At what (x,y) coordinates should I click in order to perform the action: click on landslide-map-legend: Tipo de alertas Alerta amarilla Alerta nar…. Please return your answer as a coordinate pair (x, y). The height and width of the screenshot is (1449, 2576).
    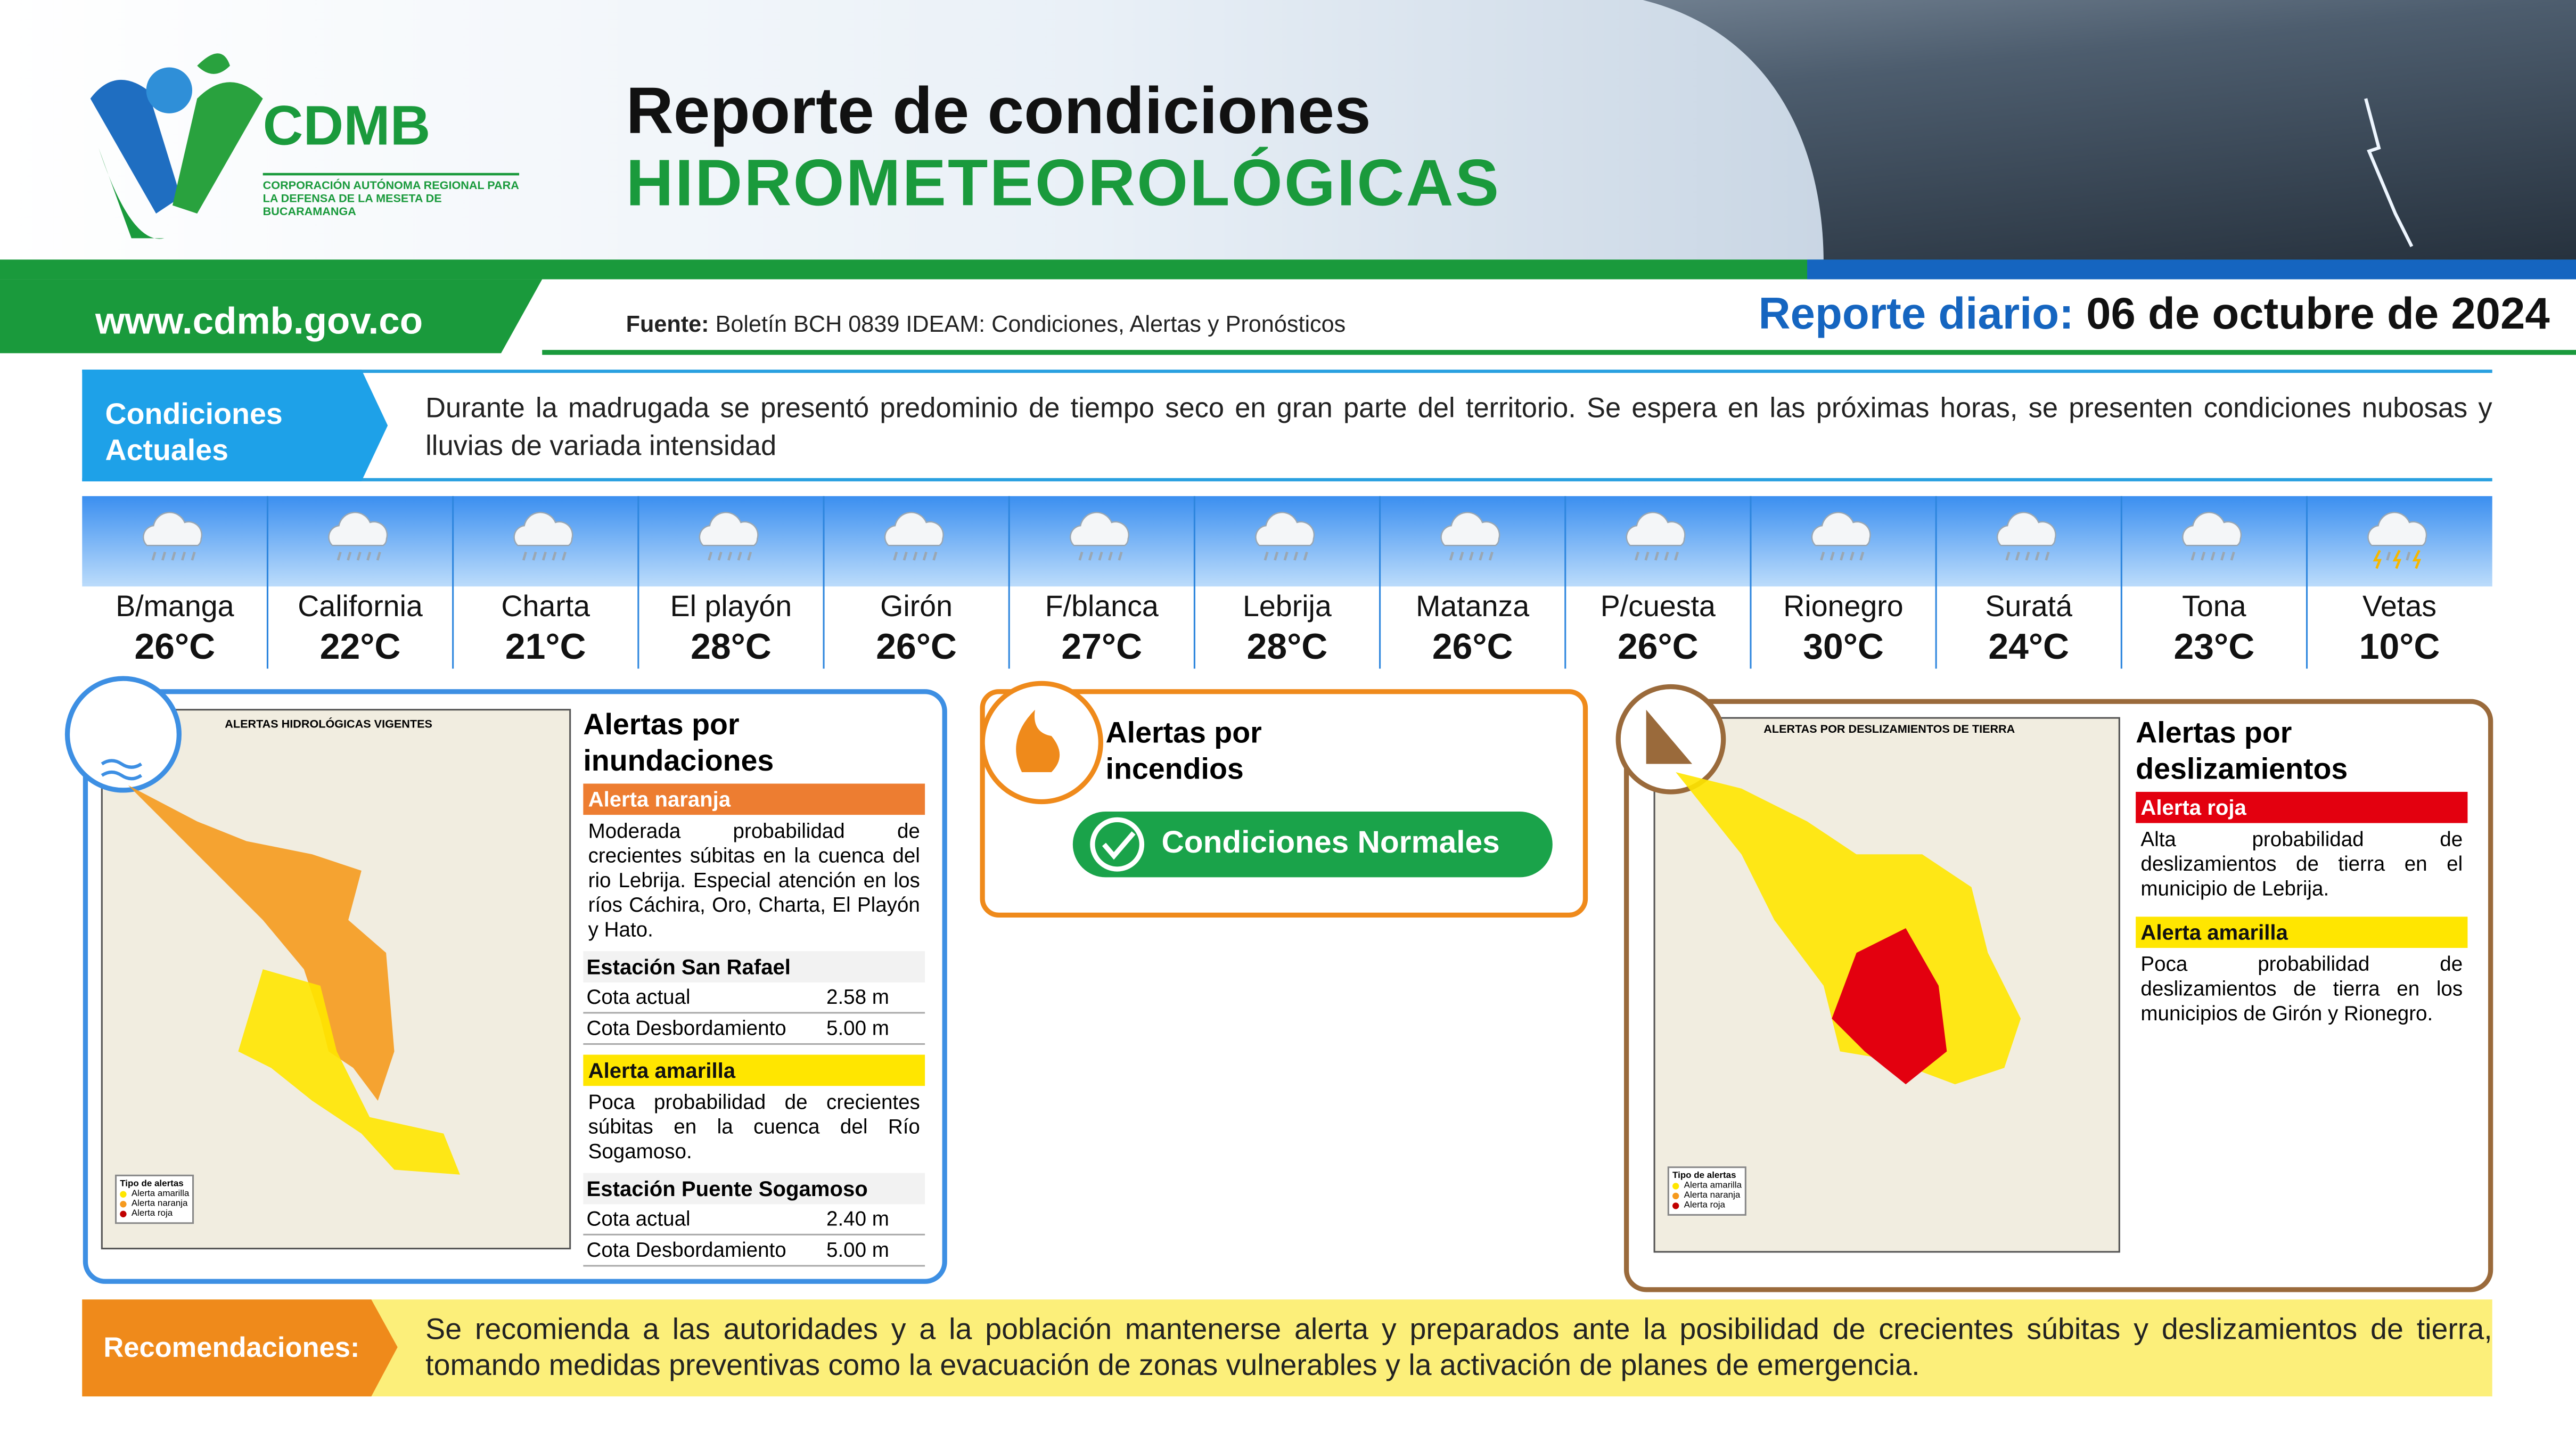
    Looking at the image, I should click on (1707, 1191).